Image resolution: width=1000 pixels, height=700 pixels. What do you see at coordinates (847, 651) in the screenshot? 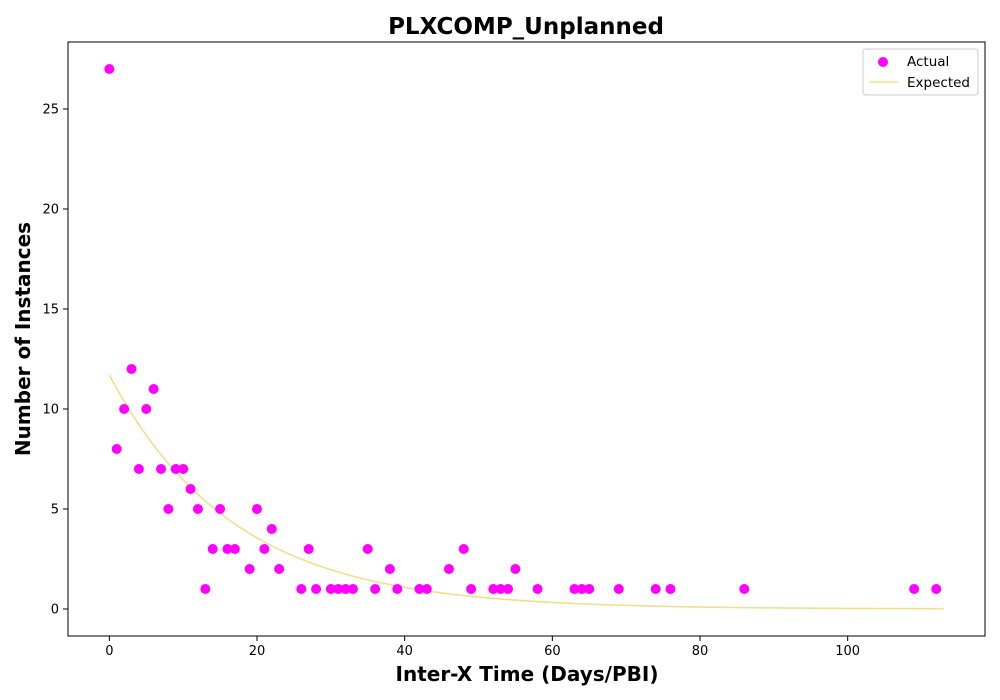
I see `x-tick-label: 100` at bounding box center [847, 651].